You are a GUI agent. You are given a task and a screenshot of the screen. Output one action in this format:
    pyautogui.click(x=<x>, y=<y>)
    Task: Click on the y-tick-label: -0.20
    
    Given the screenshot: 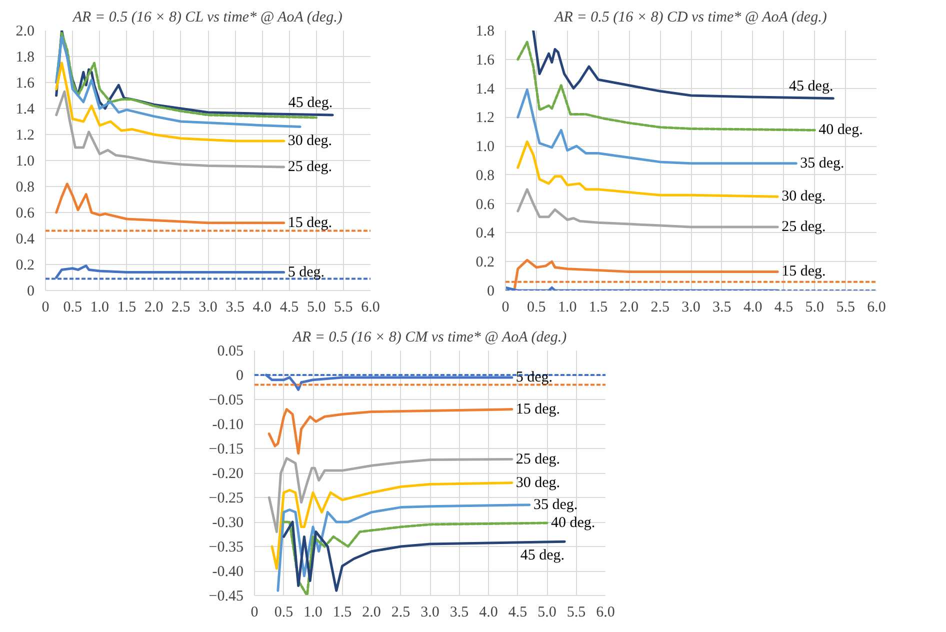 What is the action you would take?
    pyautogui.click(x=228, y=474)
    